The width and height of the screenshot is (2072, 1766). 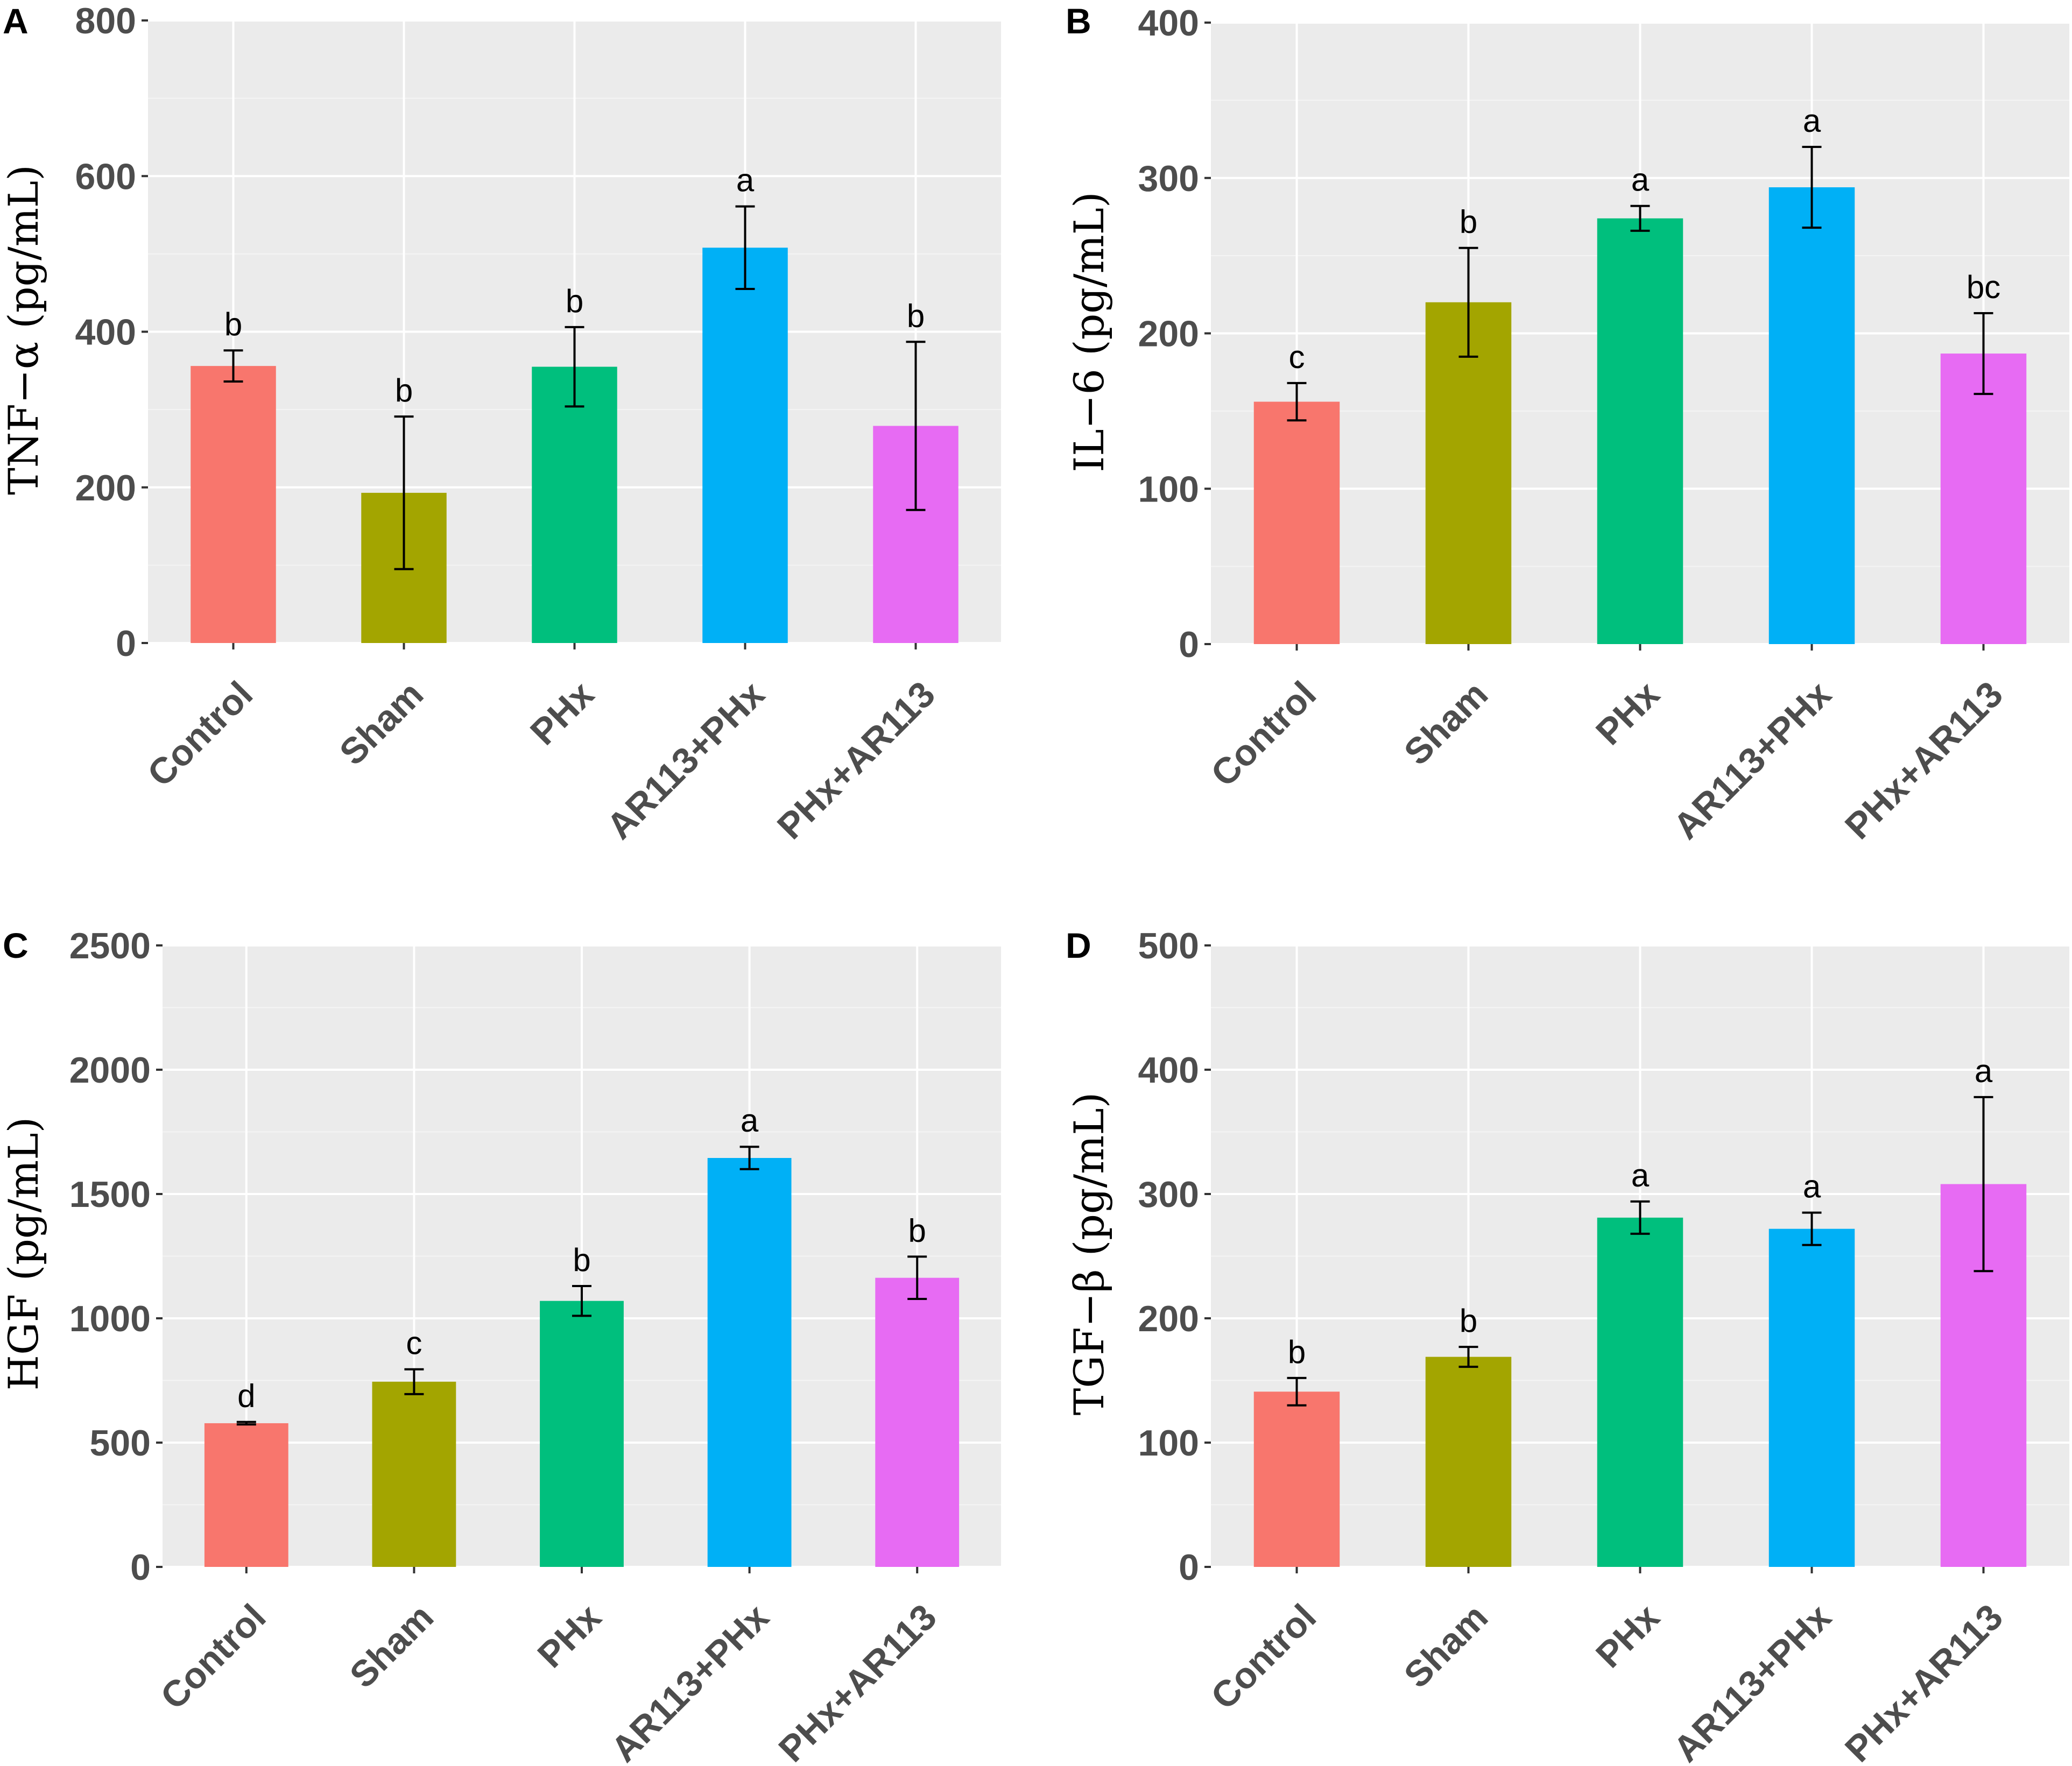 I want to click on y-tick-label: 600, so click(x=106, y=176).